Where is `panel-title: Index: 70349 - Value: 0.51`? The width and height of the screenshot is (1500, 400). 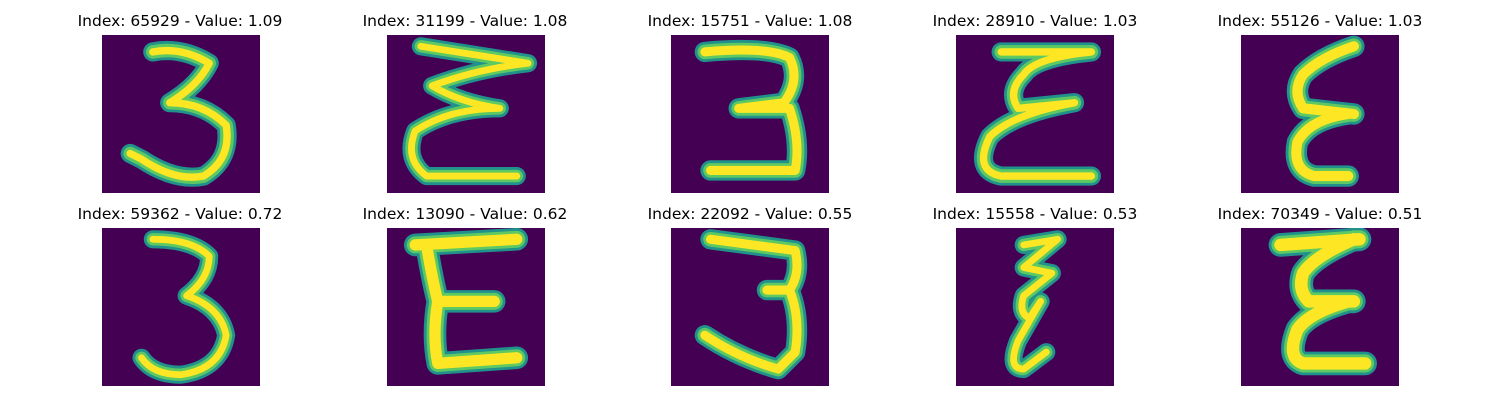 panel-title: Index: 70349 - Value: 0.51 is located at coordinates (1320, 214).